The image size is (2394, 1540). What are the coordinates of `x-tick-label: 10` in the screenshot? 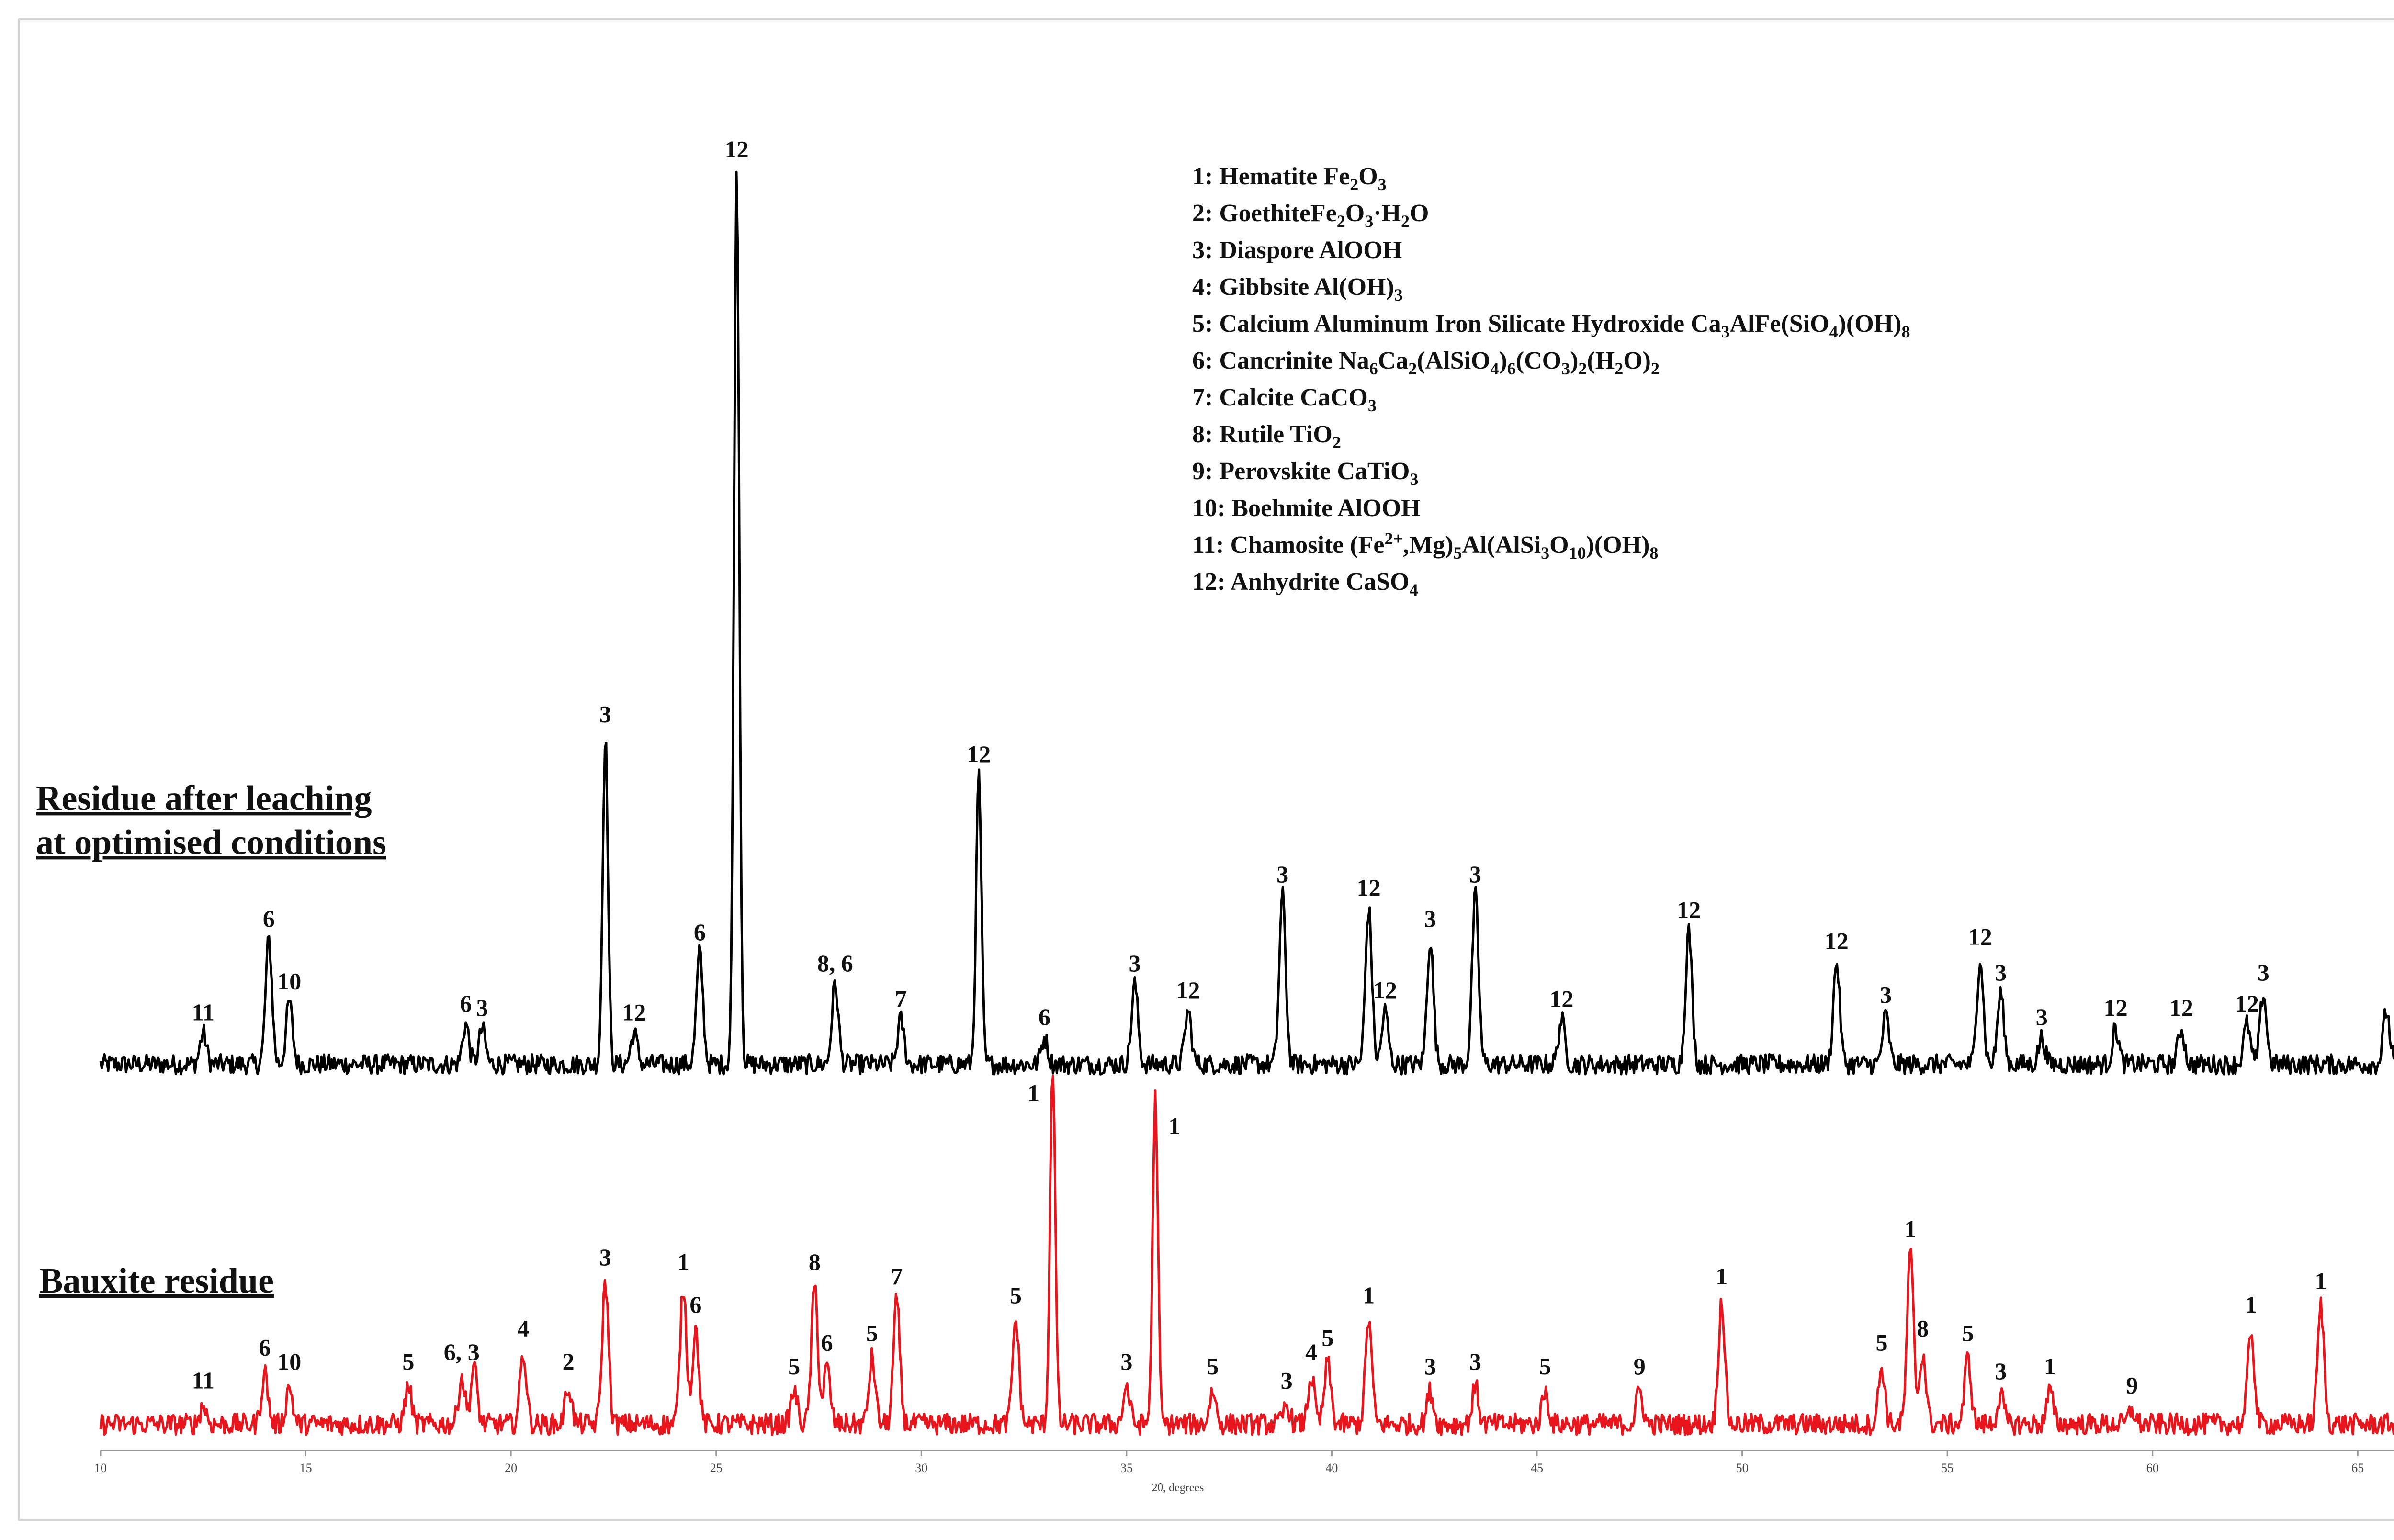 It's located at (100, 1468).